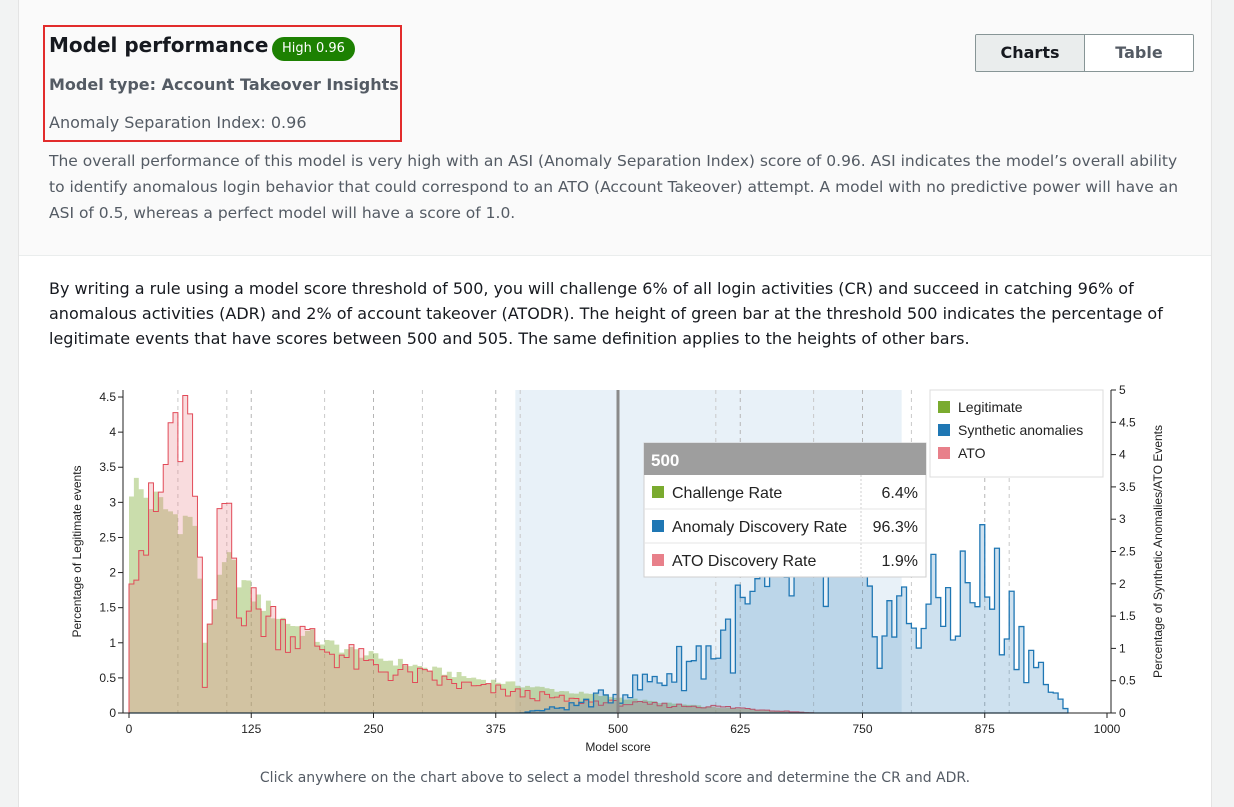 The image size is (1234, 807). I want to click on legend-swatch-legitimate, so click(944, 407).